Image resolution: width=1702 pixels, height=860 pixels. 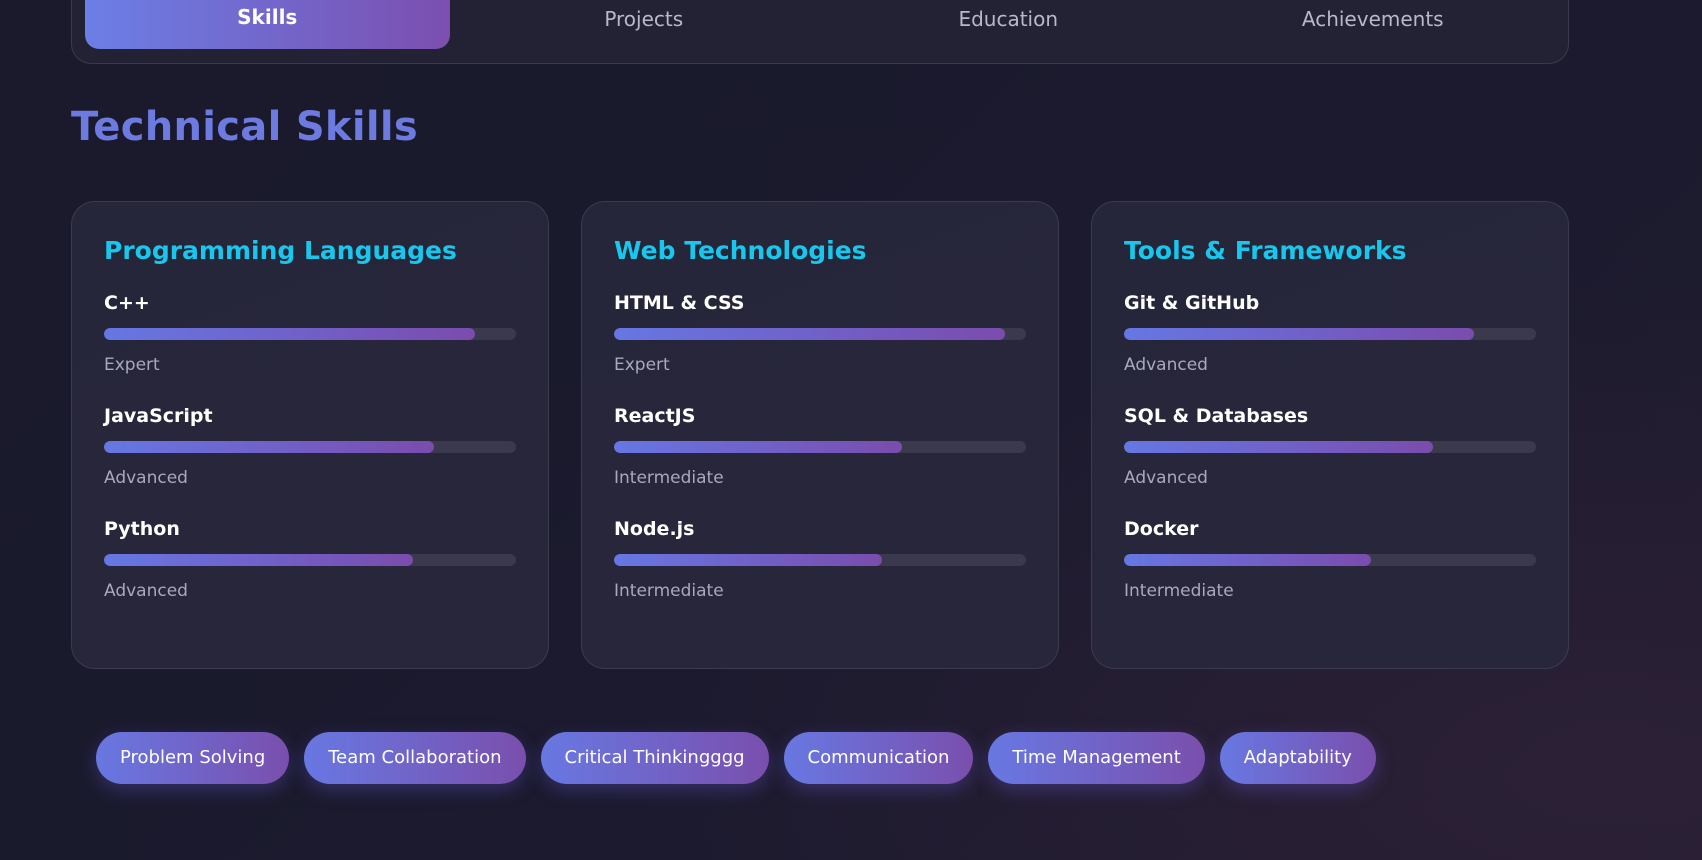 What do you see at coordinates (820, 346) in the screenshot?
I see `skill-item: HTML & CSS Expert` at bounding box center [820, 346].